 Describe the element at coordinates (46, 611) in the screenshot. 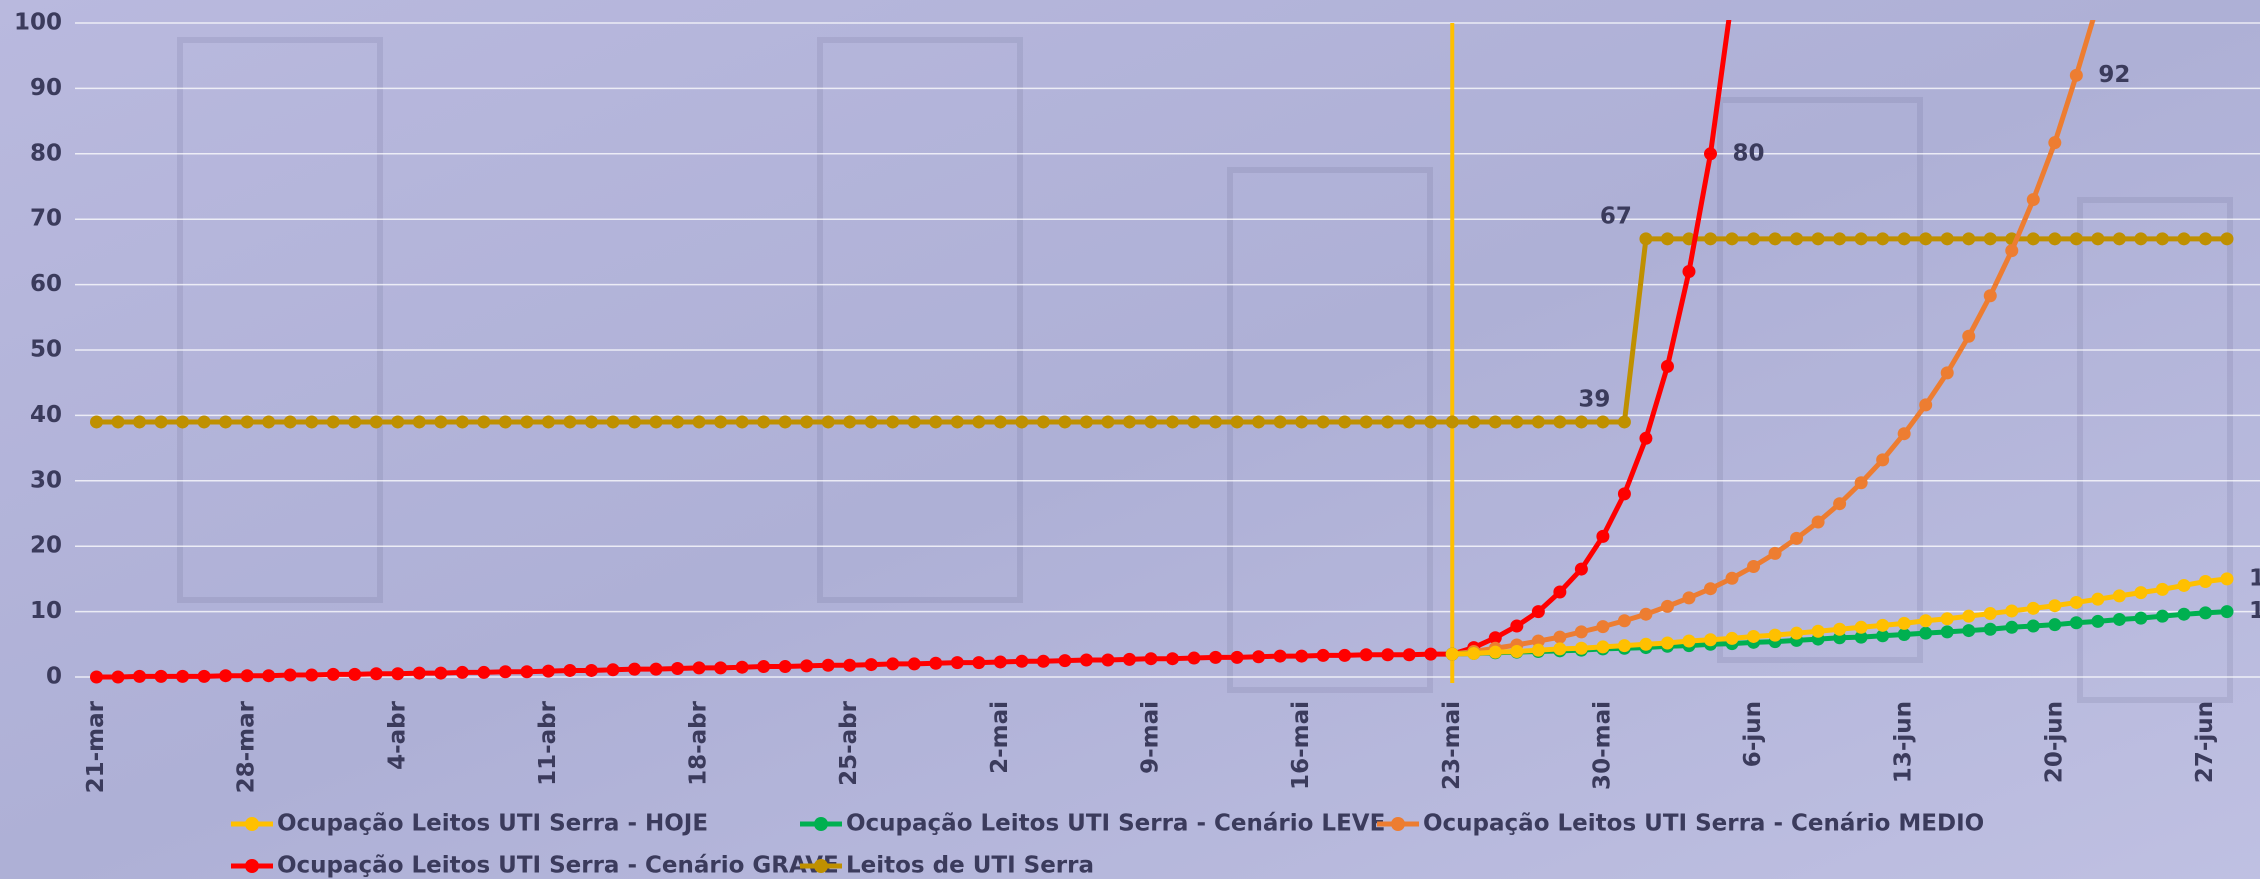

I see `y-tick-label: 10` at that location.